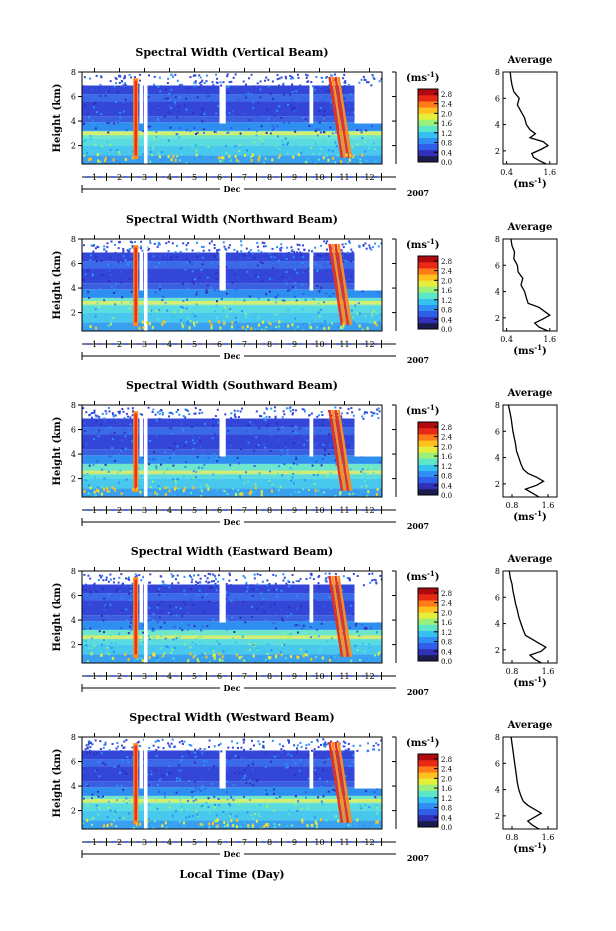 This screenshot has width=616, height=931. Describe the element at coordinates (169, 177) in the screenshot. I see `x-tick-label: 4` at that location.